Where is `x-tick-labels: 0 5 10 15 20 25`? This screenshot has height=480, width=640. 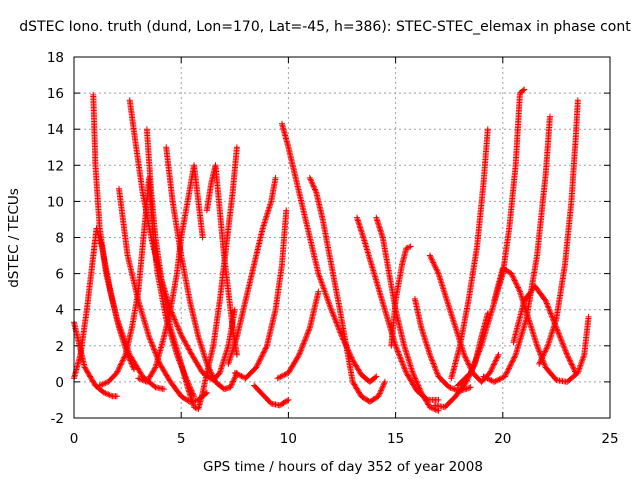
x-tick-labels: 0 5 10 15 20 25 is located at coordinates (344, 439).